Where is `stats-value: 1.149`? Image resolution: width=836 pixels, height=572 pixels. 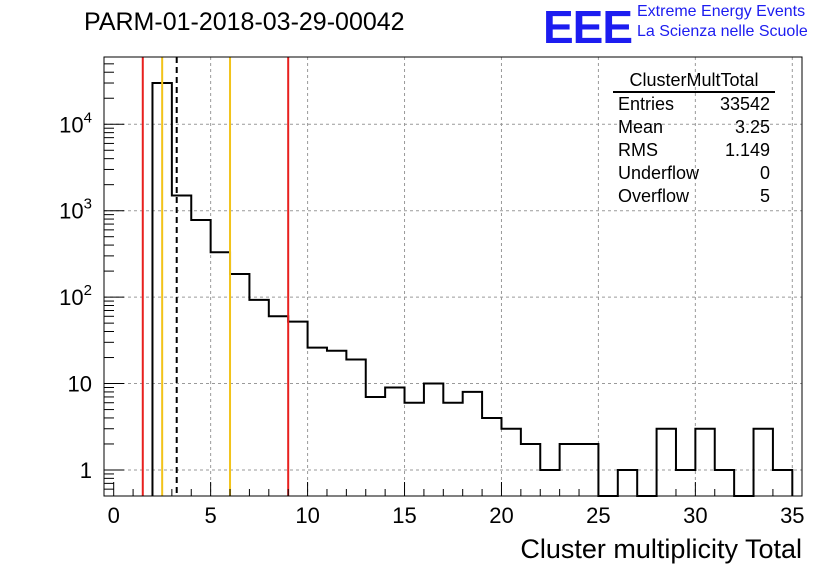
stats-value: 1.149 is located at coordinates (747, 150).